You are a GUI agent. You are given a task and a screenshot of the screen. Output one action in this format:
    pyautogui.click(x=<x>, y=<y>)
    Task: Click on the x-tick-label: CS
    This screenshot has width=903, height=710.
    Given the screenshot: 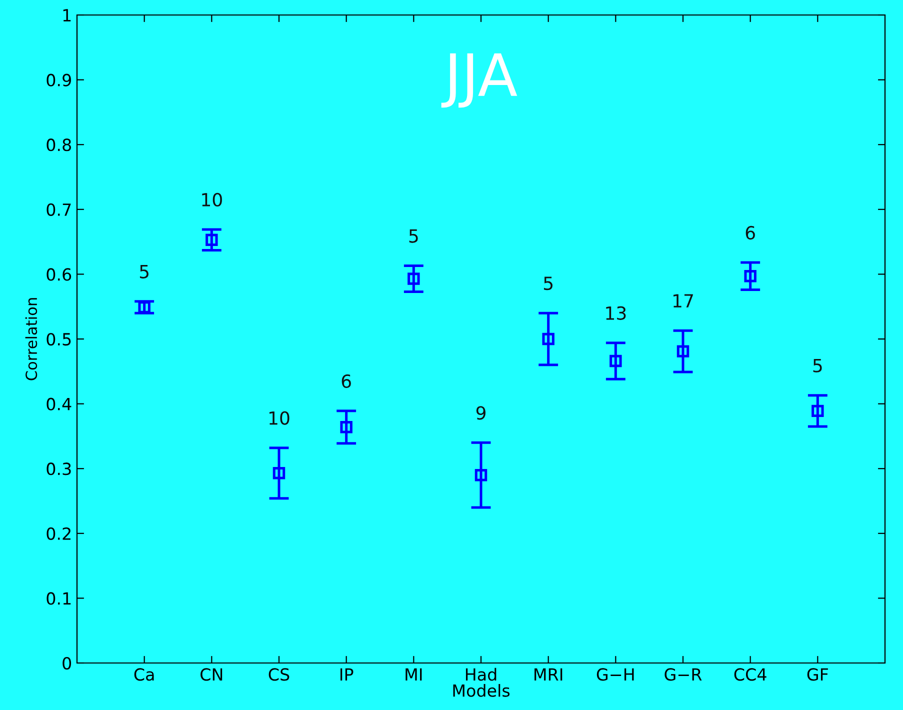 What is the action you would take?
    pyautogui.click(x=279, y=674)
    